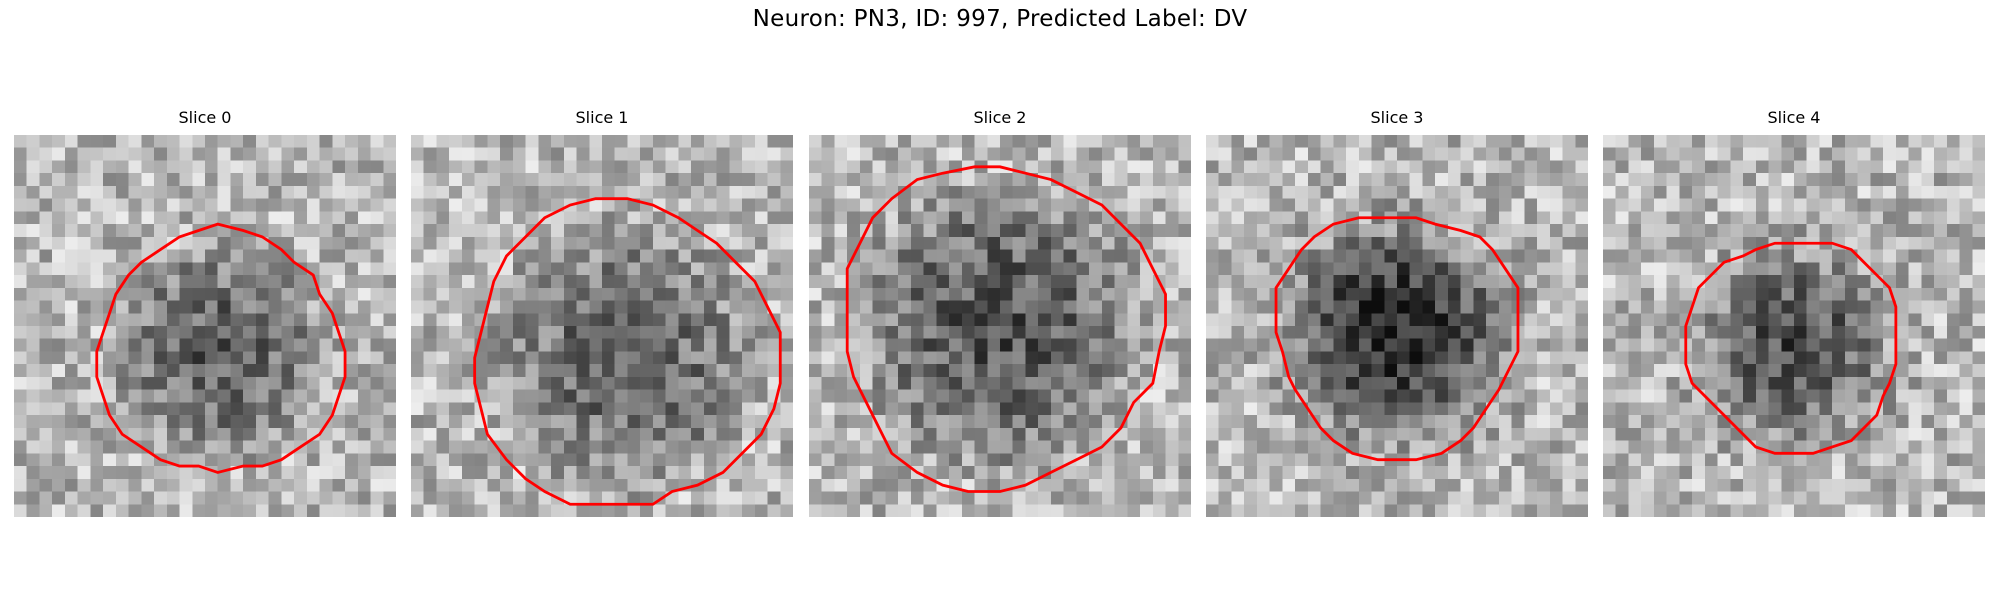  Describe the element at coordinates (205, 117) in the screenshot. I see `slice-title: Slice 0` at that location.